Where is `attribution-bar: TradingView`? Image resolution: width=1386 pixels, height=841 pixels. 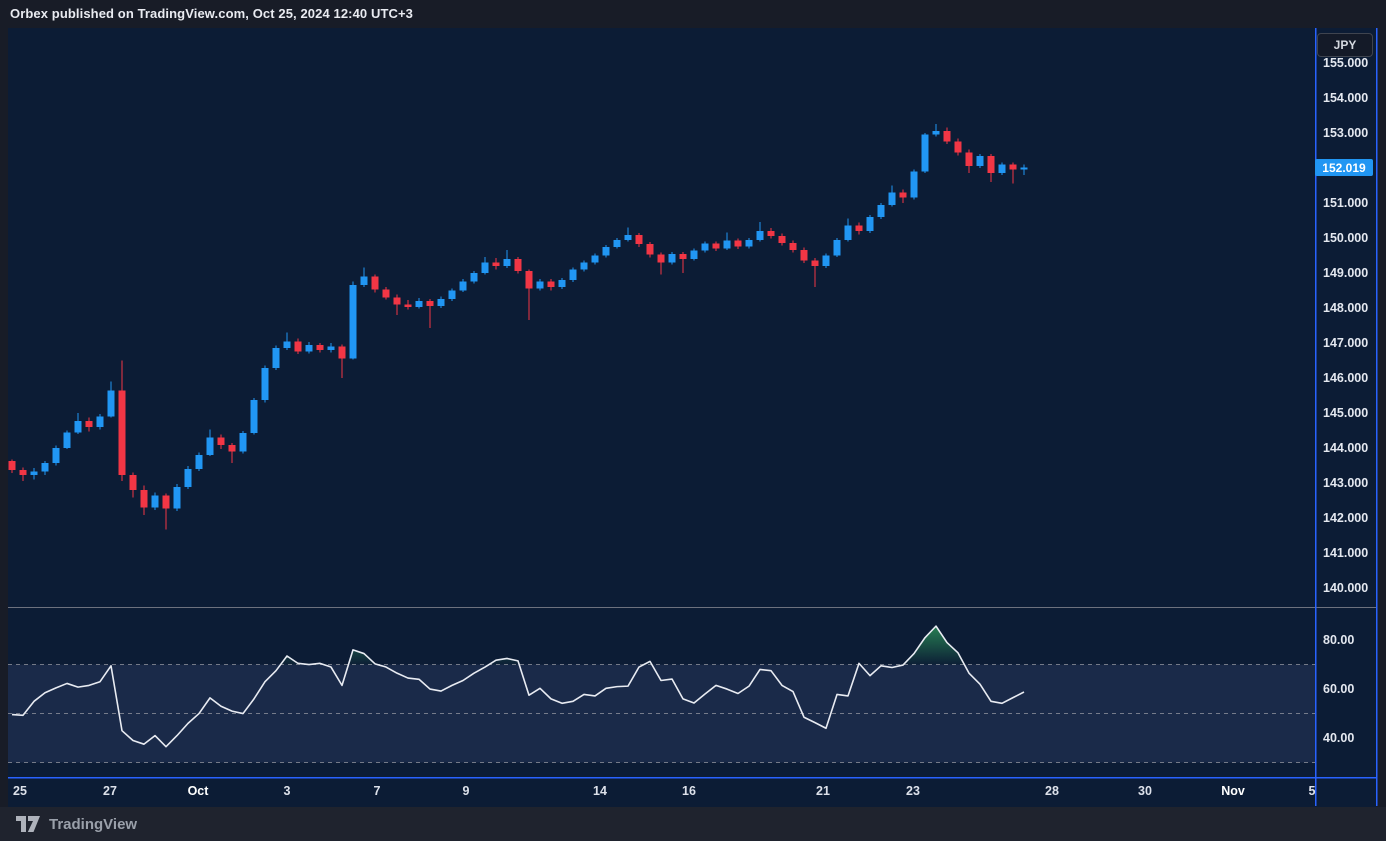
attribution-bar: TradingView is located at coordinates (693, 824).